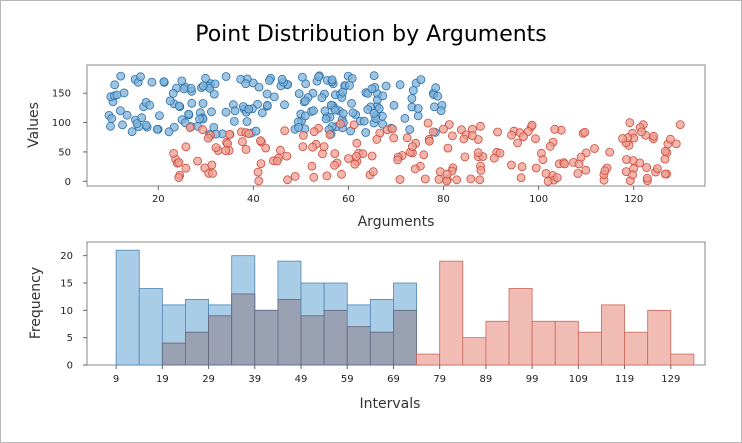 Image resolution: width=742 pixels, height=443 pixels. Describe the element at coordinates (301, 379) in the screenshot. I see `x-tick-label: 49` at that location.